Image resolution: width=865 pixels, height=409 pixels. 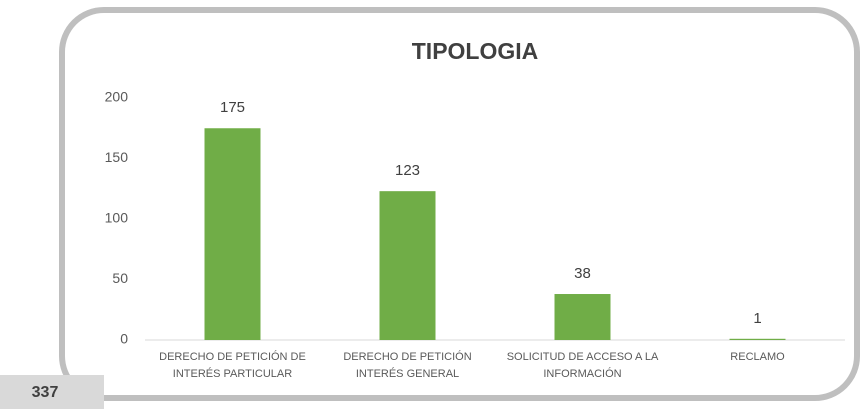 What do you see at coordinates (124, 339) in the screenshot?
I see `y-tick-label: 0` at bounding box center [124, 339].